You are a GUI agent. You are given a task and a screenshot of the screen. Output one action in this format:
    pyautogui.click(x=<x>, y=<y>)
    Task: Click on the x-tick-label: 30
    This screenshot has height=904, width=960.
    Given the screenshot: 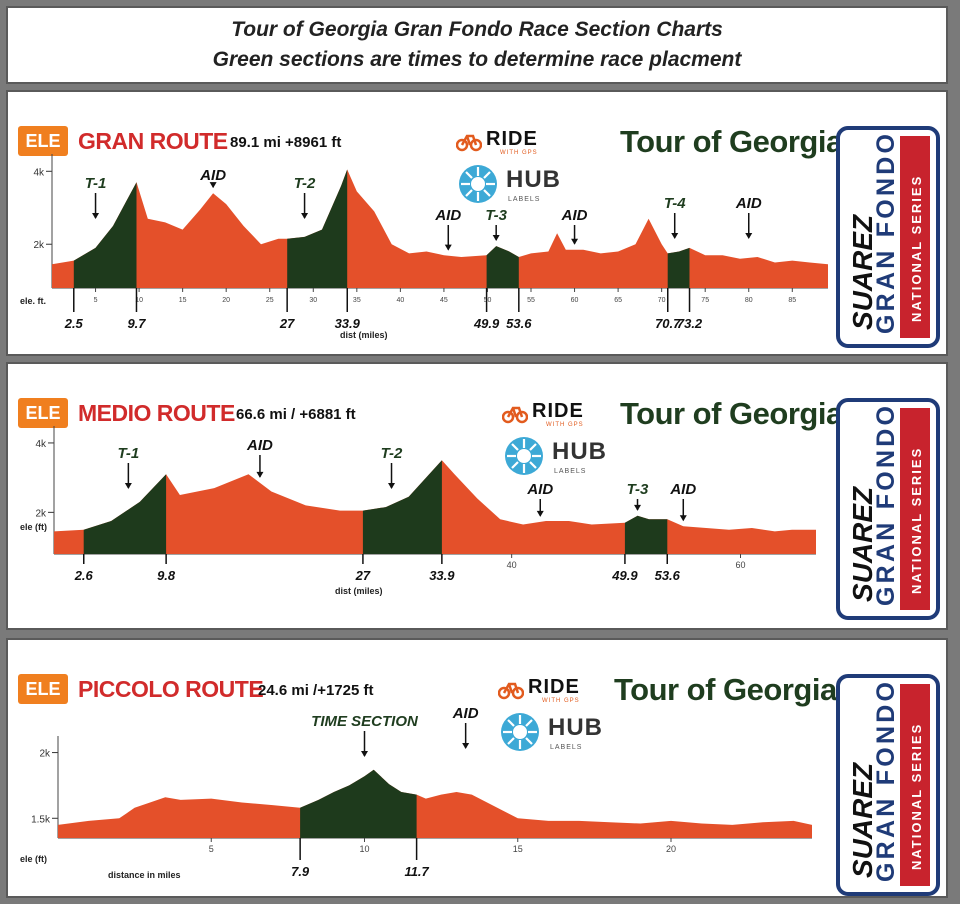 What is the action you would take?
    pyautogui.click(x=313, y=300)
    